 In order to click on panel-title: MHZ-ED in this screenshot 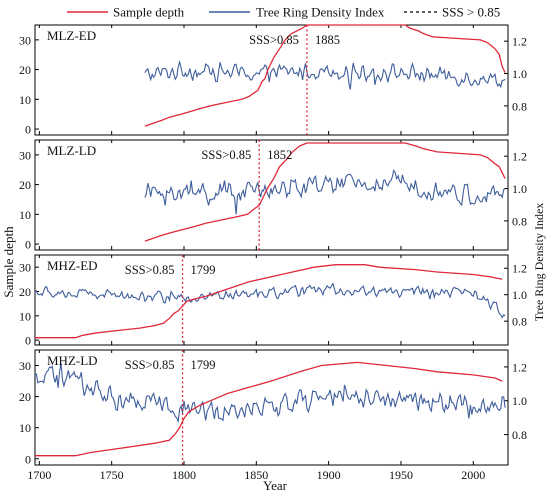, I will do `click(72, 265)`.